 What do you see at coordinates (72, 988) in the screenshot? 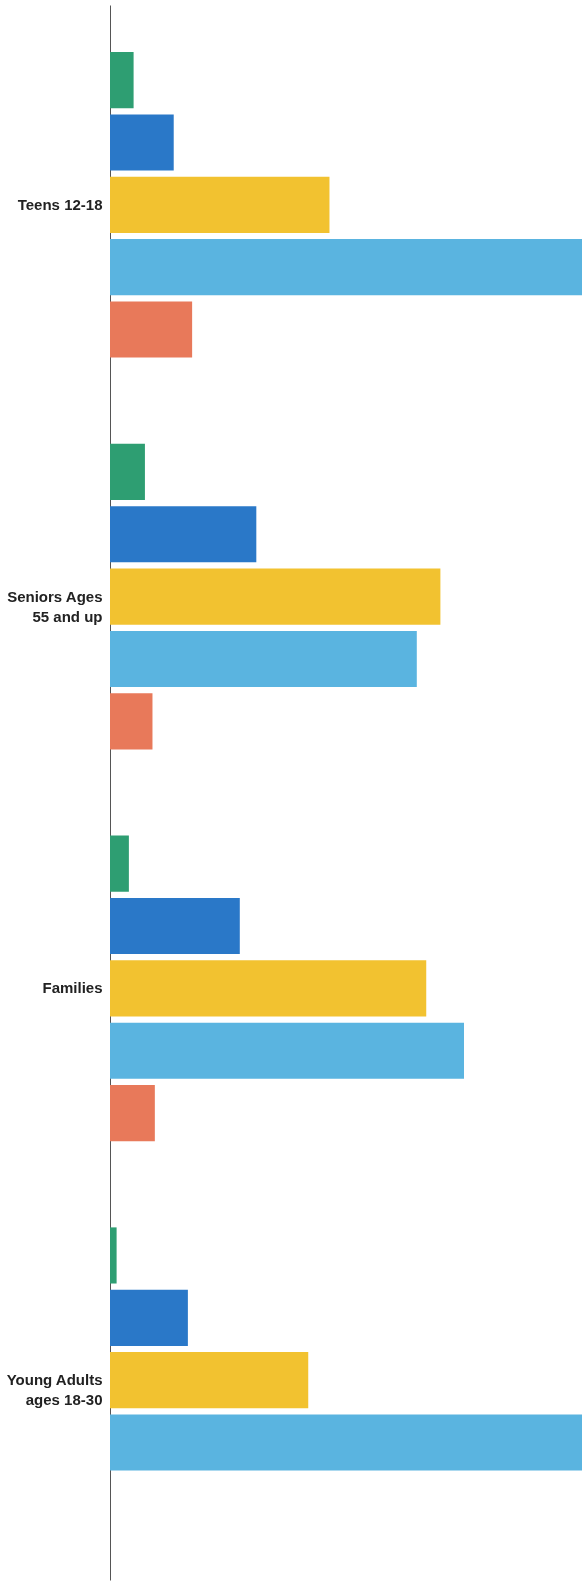
I see `y-tick-label: Families` at bounding box center [72, 988].